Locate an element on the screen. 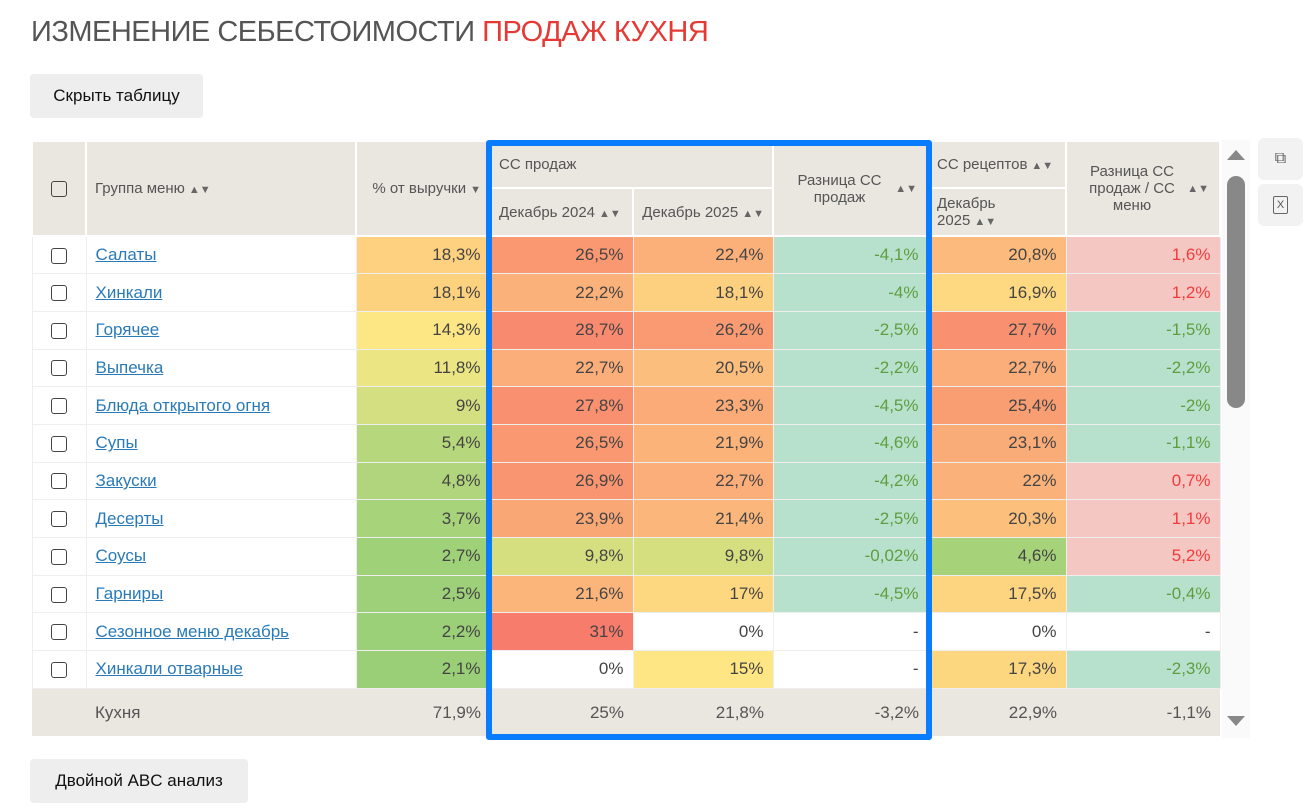 The image size is (1303, 809). col-diff: Разница СС продаж ▲▼ is located at coordinates (850, 188).